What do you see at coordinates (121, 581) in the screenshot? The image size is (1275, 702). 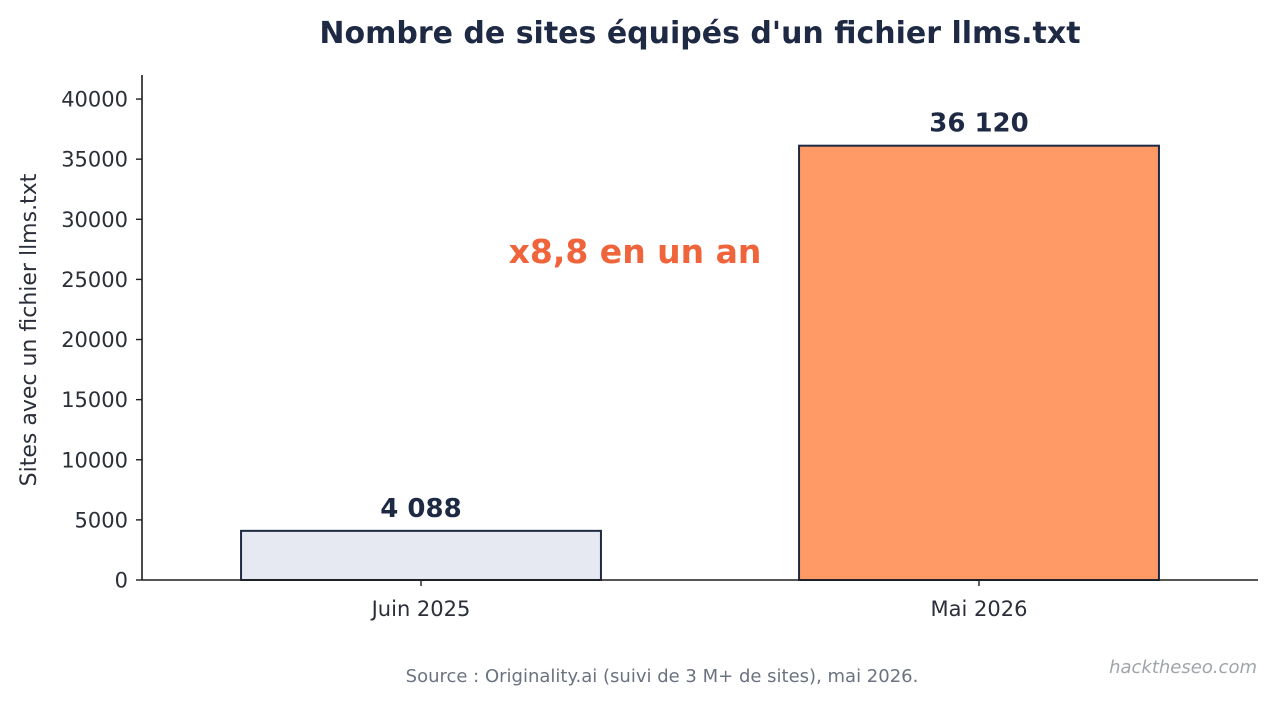 I see `y-tick-label: 0` at bounding box center [121, 581].